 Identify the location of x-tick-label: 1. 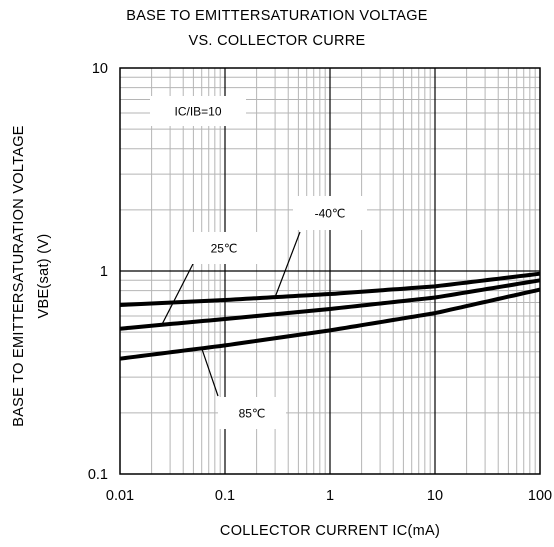
(330, 496).